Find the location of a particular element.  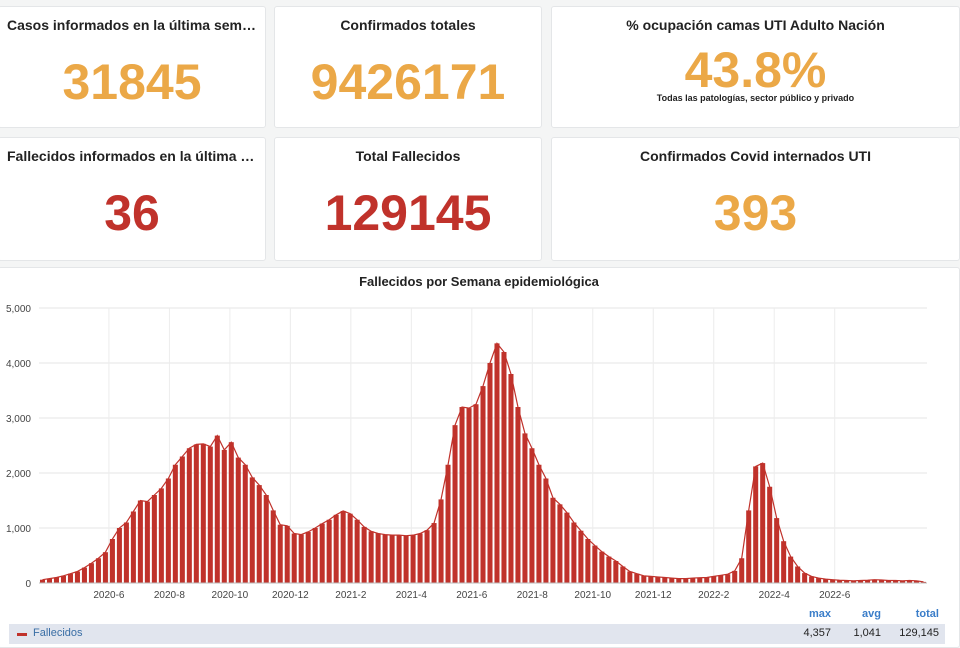

legend-row-fallecidos: Fallecidos 4,357 1,041 129,145 is located at coordinates (477, 634).